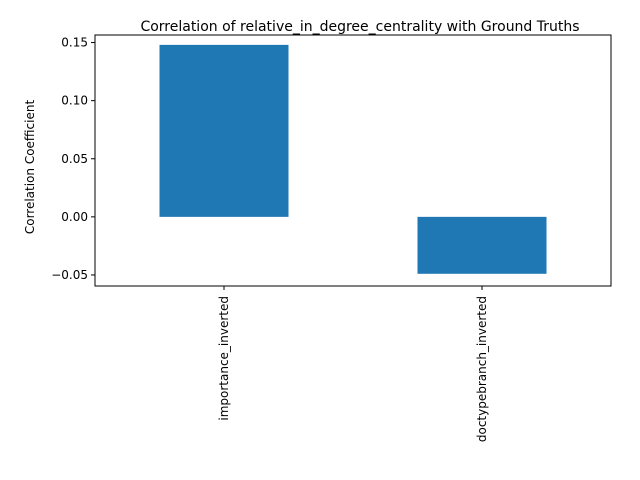 This screenshot has height=480, width=640. Describe the element at coordinates (224, 130) in the screenshot. I see `bar-importance_inverted` at that location.